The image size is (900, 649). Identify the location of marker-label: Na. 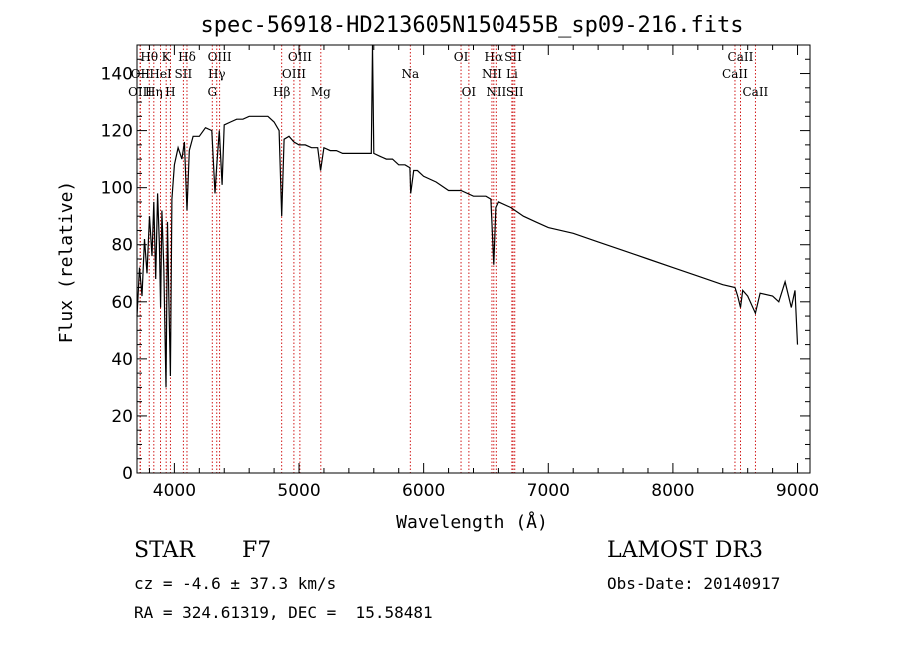
(410, 74).